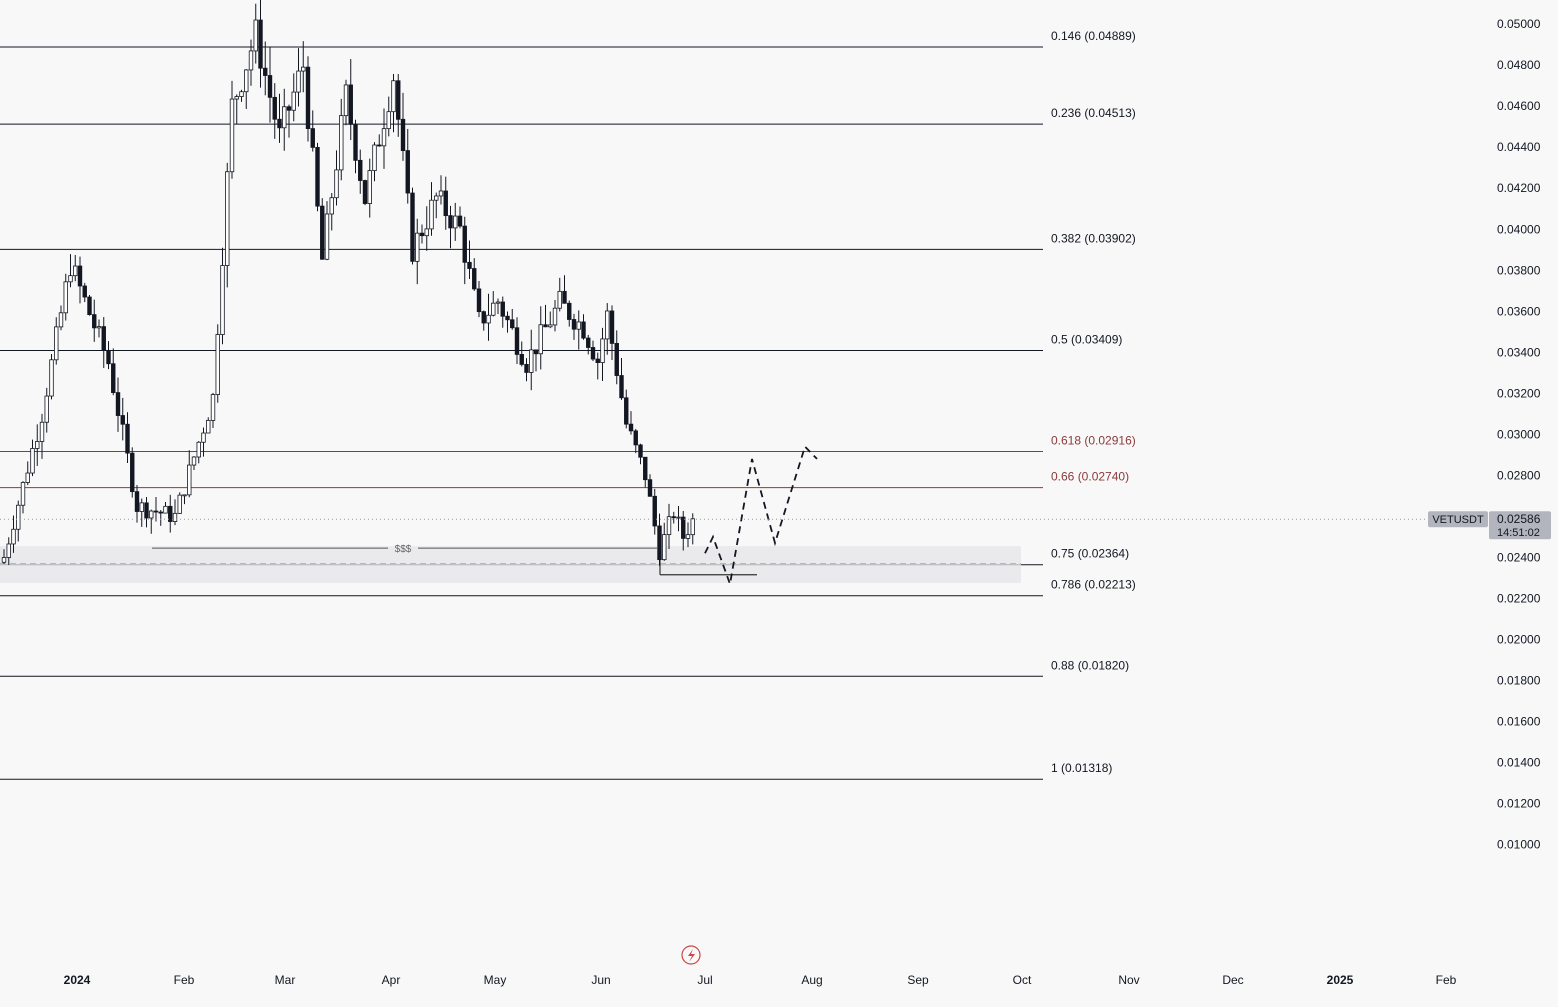  Describe the element at coordinates (1519, 311) in the screenshot. I see `y-tick-label: 0.03600` at that location.